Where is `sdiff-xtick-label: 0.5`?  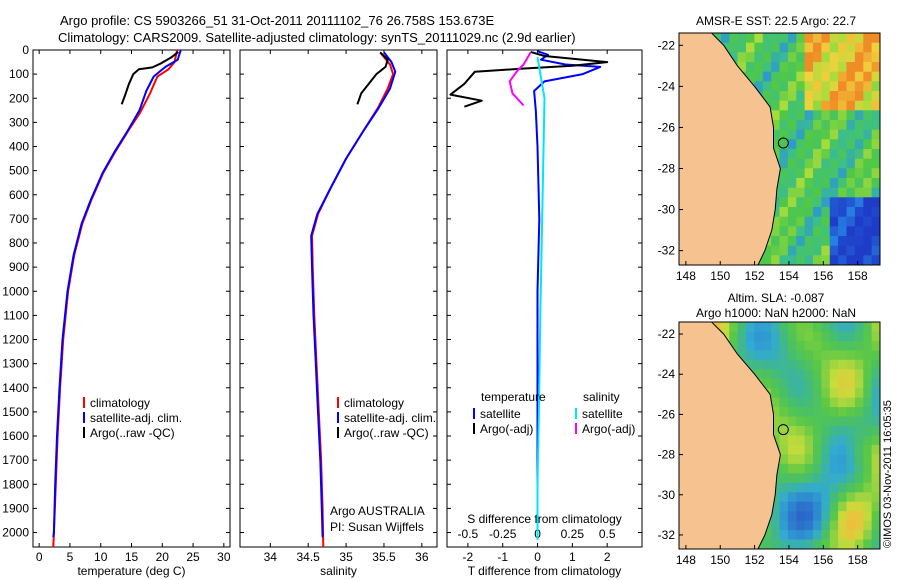 sdiff-xtick-label: 0.5 is located at coordinates (607, 534).